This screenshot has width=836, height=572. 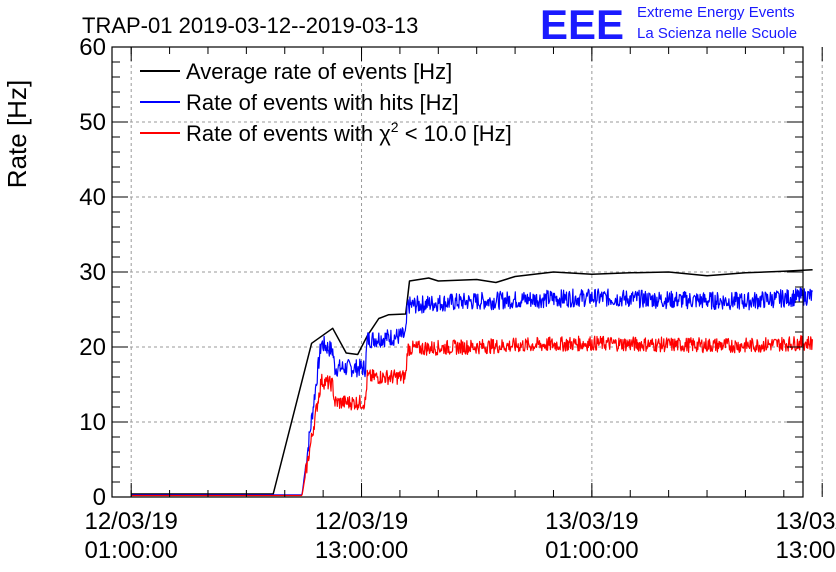 What do you see at coordinates (716, 12) in the screenshot?
I see `logo-line-1: Extreme Energy Events` at bounding box center [716, 12].